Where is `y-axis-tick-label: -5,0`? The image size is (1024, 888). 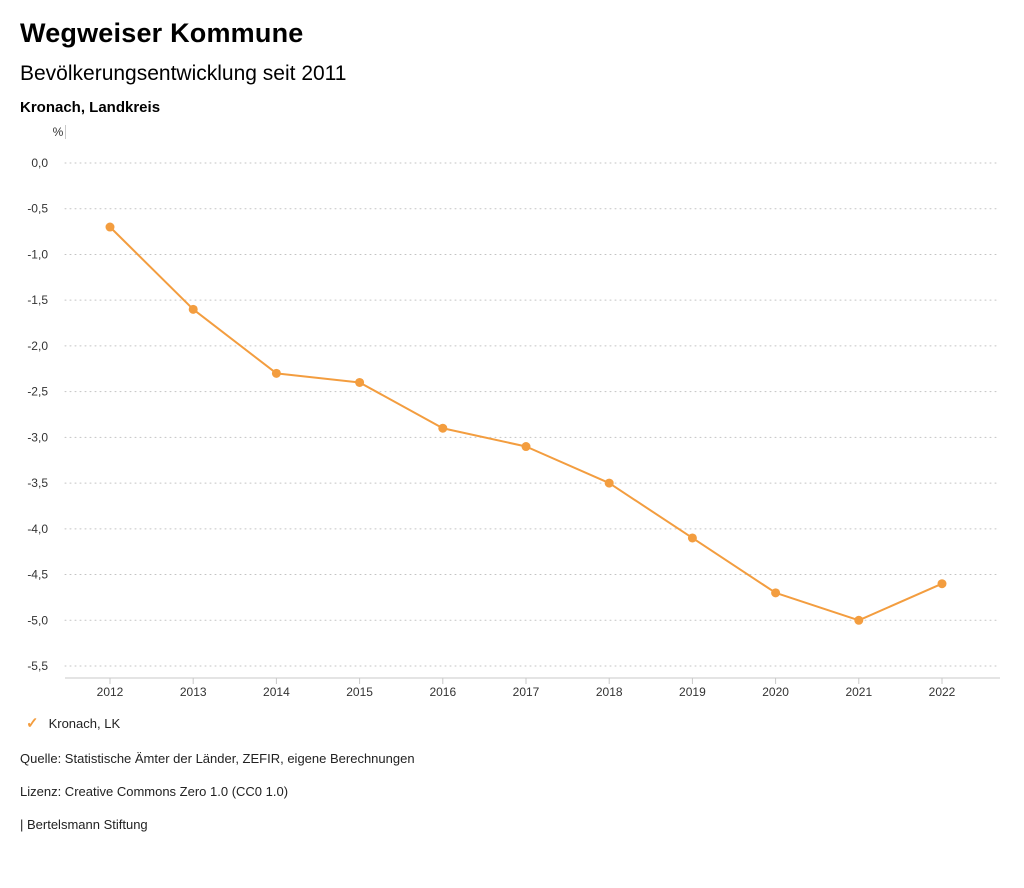 y-axis-tick-label: -5,0 is located at coordinates (37, 620).